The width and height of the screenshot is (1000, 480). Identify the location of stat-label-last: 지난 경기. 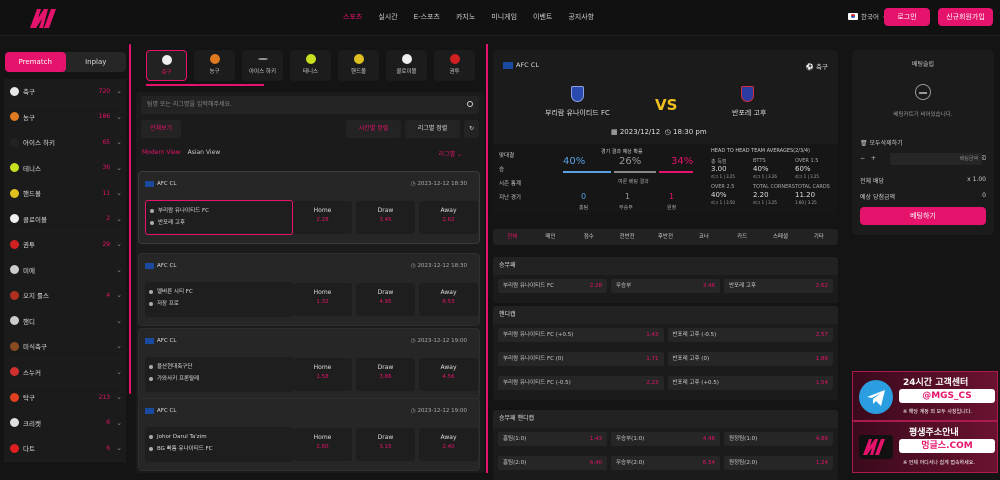
(510, 198).